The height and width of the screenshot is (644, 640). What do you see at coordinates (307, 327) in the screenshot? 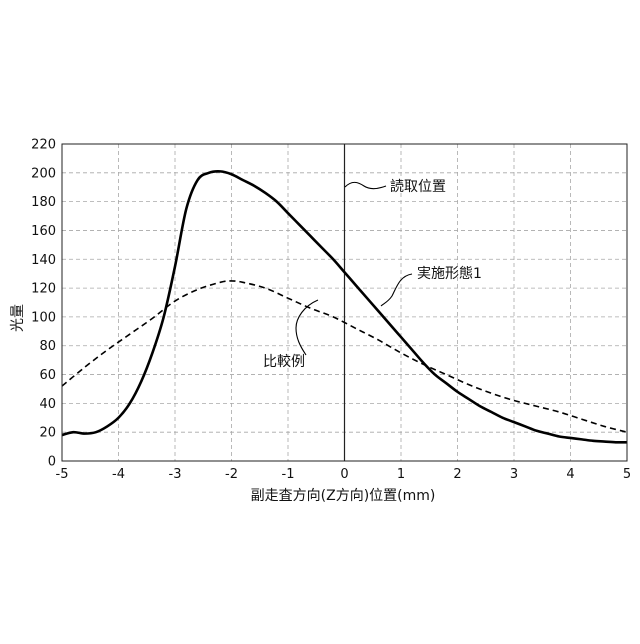
I see `comparison-leader` at bounding box center [307, 327].